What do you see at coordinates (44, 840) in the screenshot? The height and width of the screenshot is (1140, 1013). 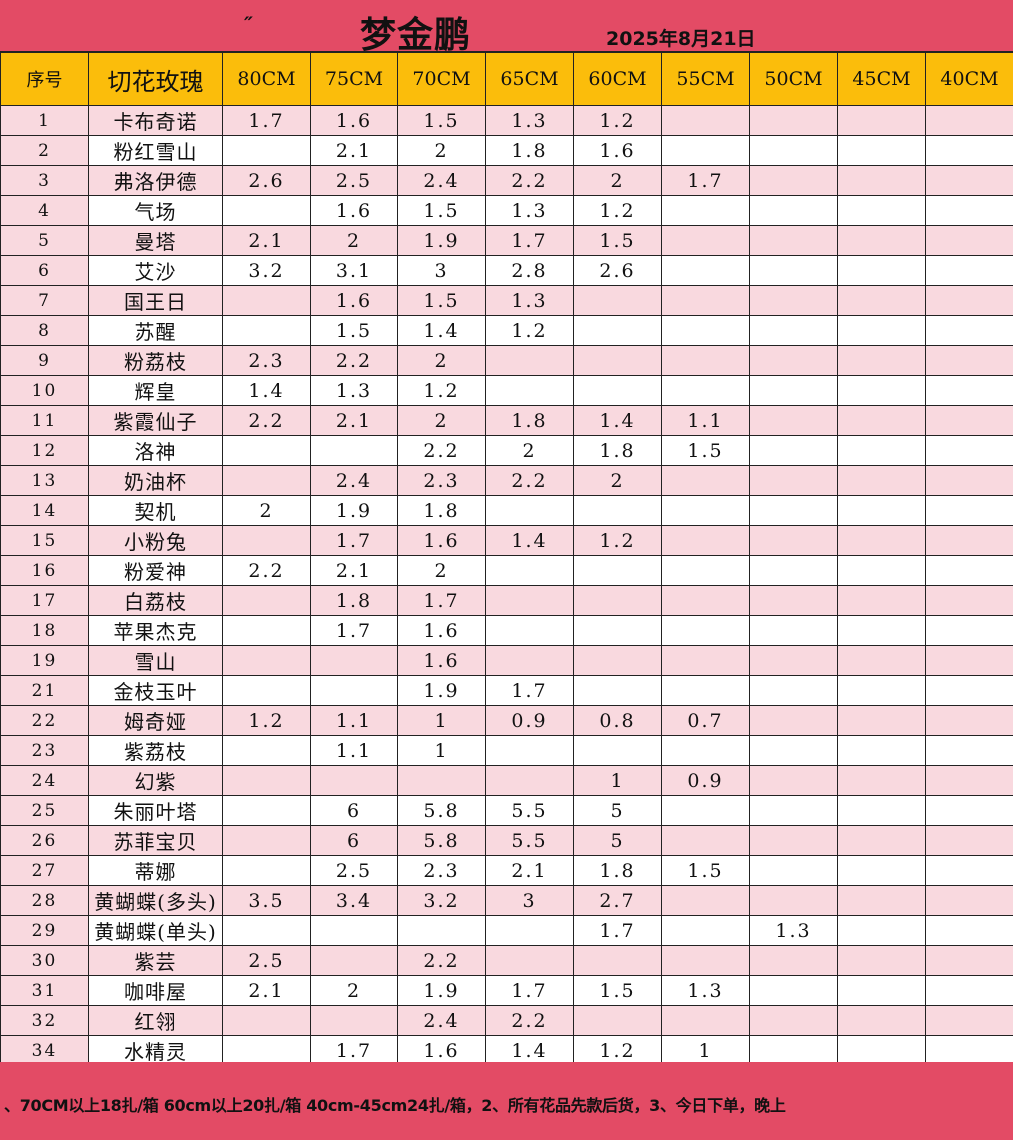 I see `row-number: 26` at bounding box center [44, 840].